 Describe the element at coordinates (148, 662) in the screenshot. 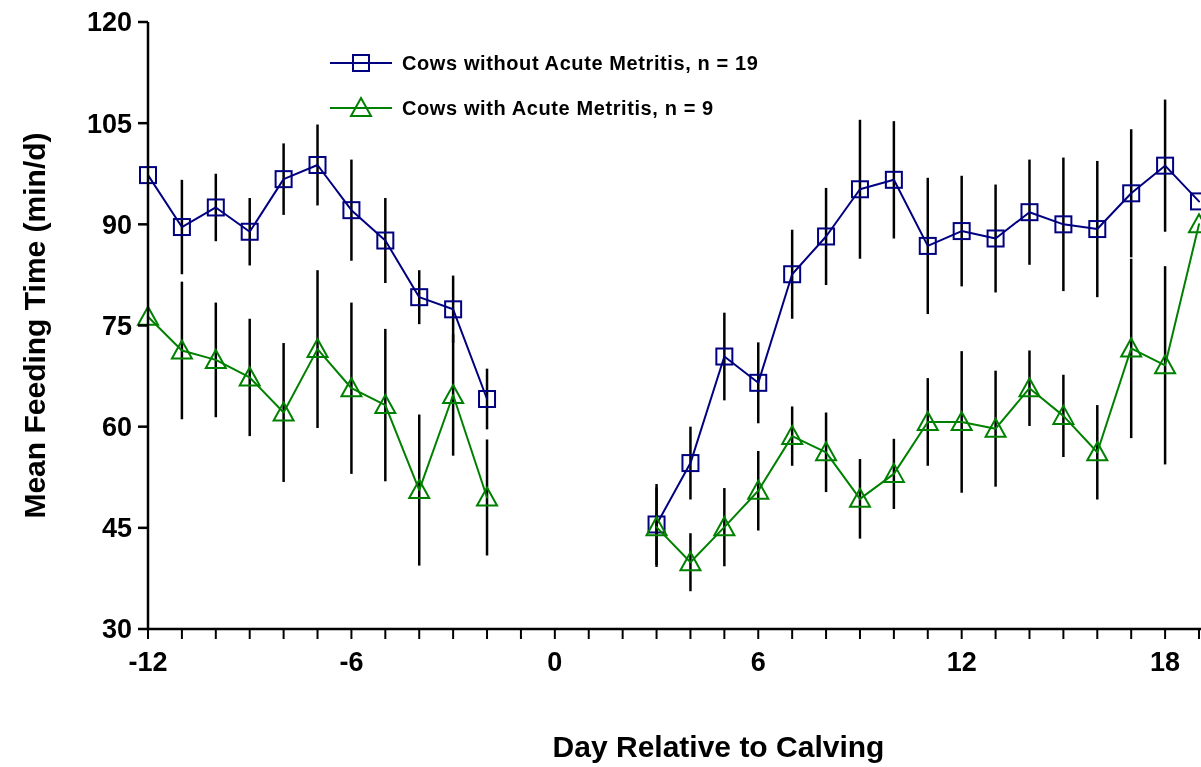

I see `x-tick-label: -12` at that location.